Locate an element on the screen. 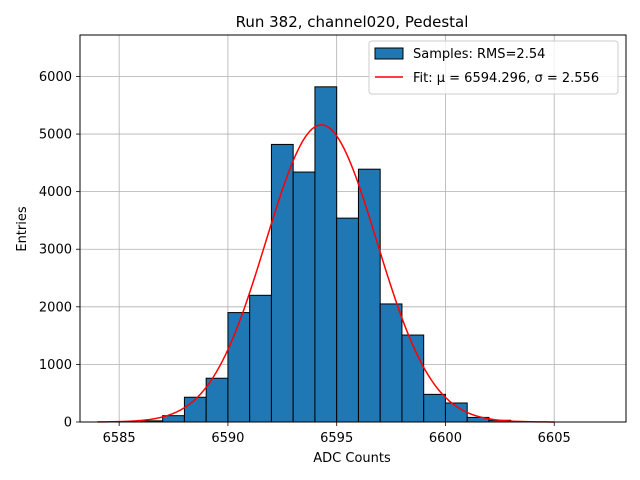 This screenshot has height=480, width=640. chart-title: Run 382, channel020, Pedestal is located at coordinates (352, 22).